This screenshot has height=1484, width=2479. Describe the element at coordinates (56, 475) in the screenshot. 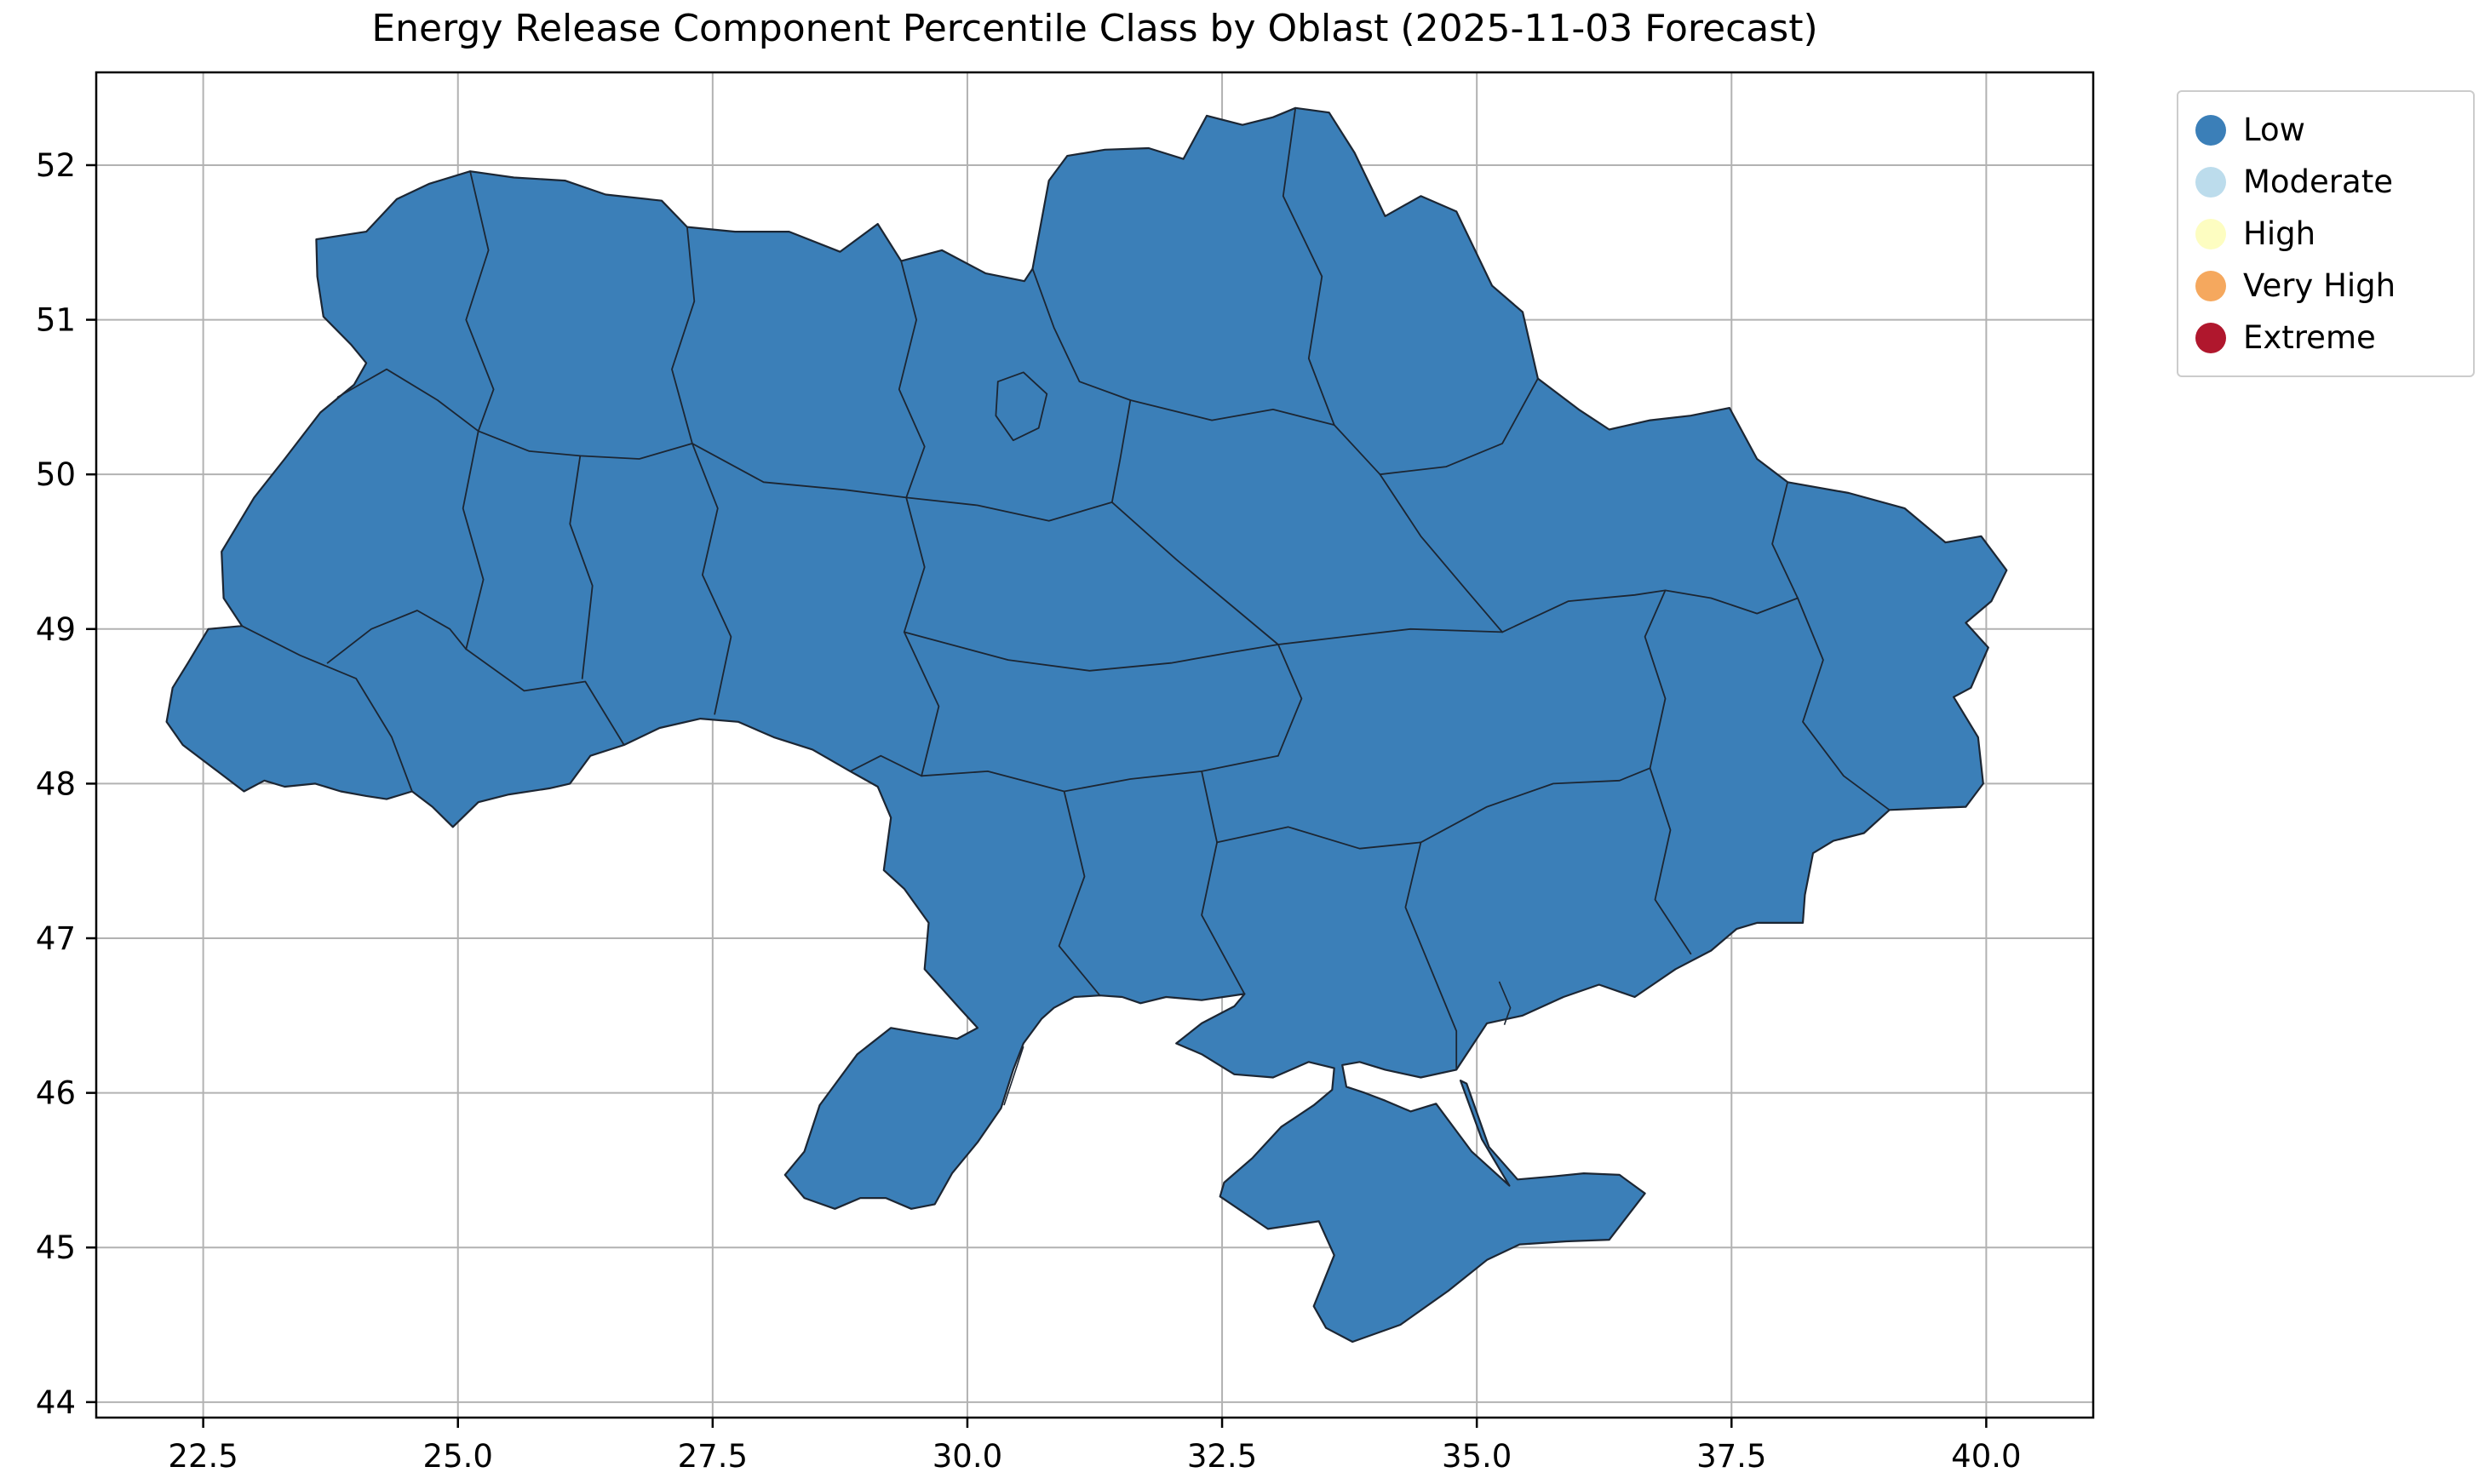

I see `y-tick-label: 50` at that location.